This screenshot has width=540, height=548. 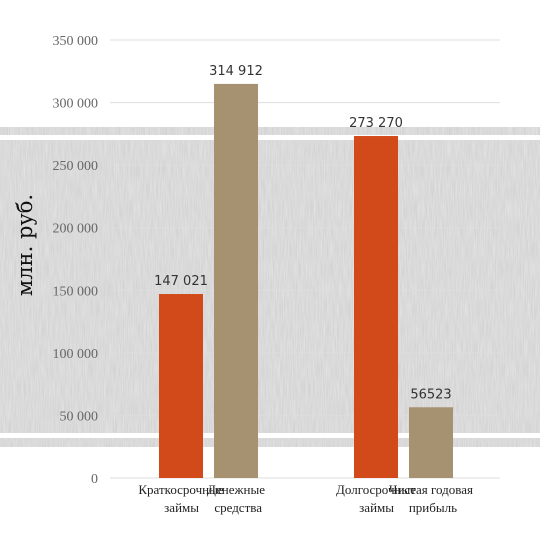 I want to click on data-label: 314 912, so click(x=236, y=71).